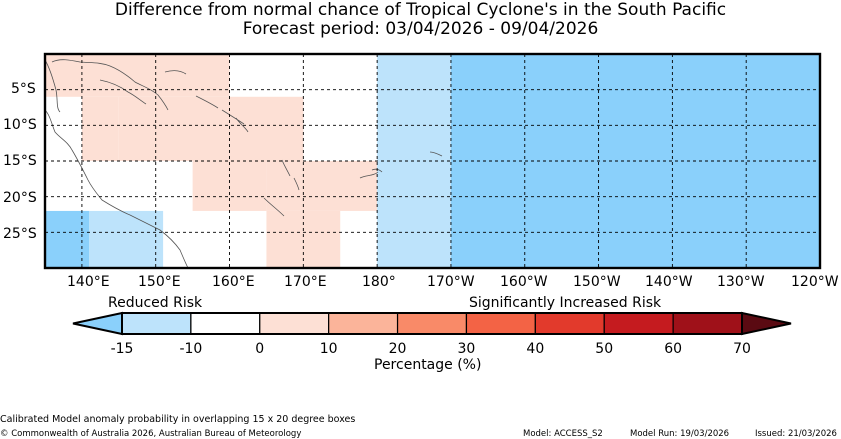 The image size is (841, 439). I want to click on vanuatu-coastline, so click(290, 175).